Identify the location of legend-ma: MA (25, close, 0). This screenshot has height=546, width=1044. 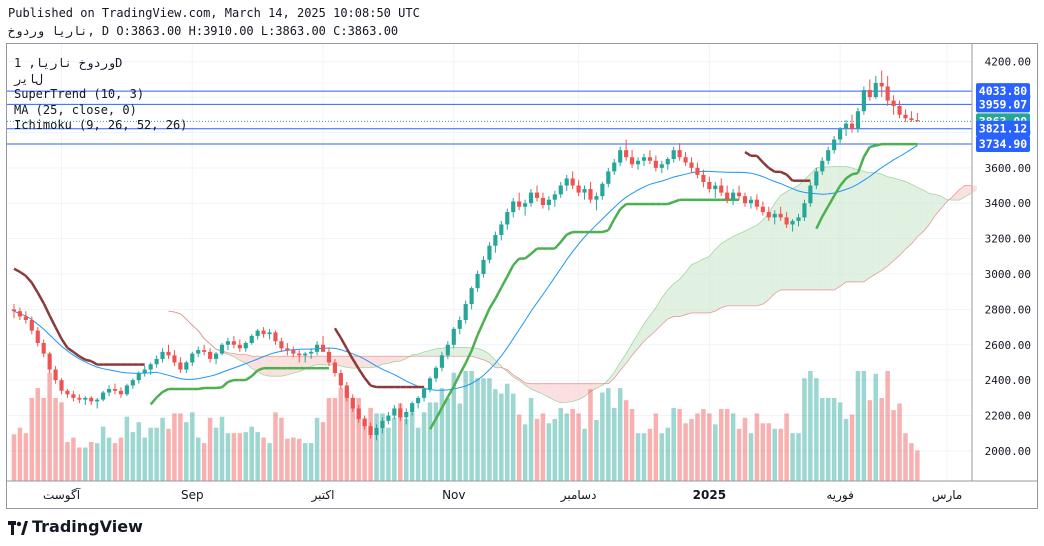
(75, 109).